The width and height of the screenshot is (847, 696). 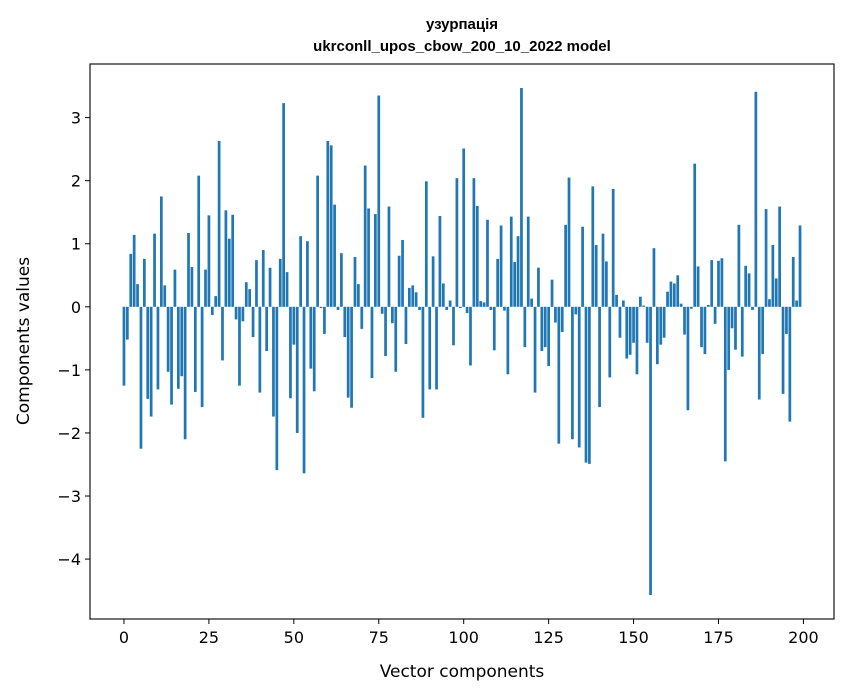 I want to click on x-tick-label: 75, so click(x=379, y=637).